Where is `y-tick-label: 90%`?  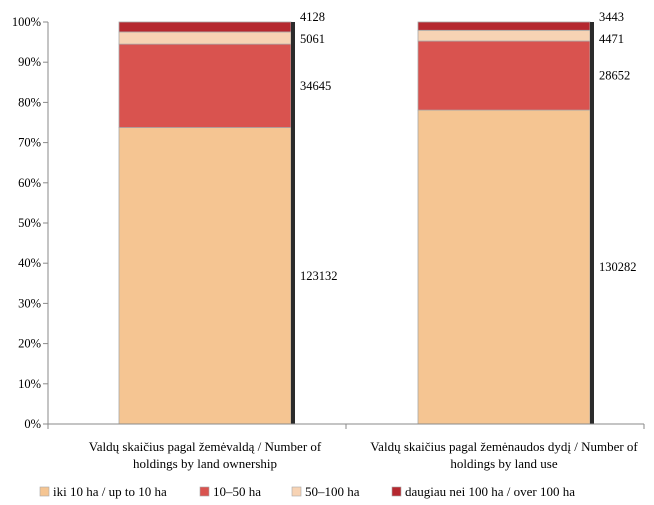 y-tick-label: 90% is located at coordinates (29, 62).